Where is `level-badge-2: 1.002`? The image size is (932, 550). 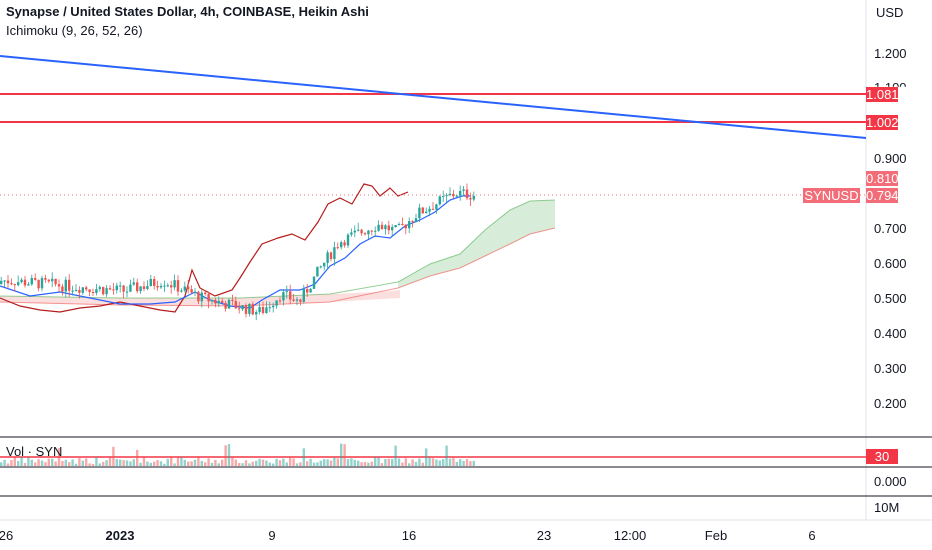
level-badge-2: 1.002 is located at coordinates (882, 122).